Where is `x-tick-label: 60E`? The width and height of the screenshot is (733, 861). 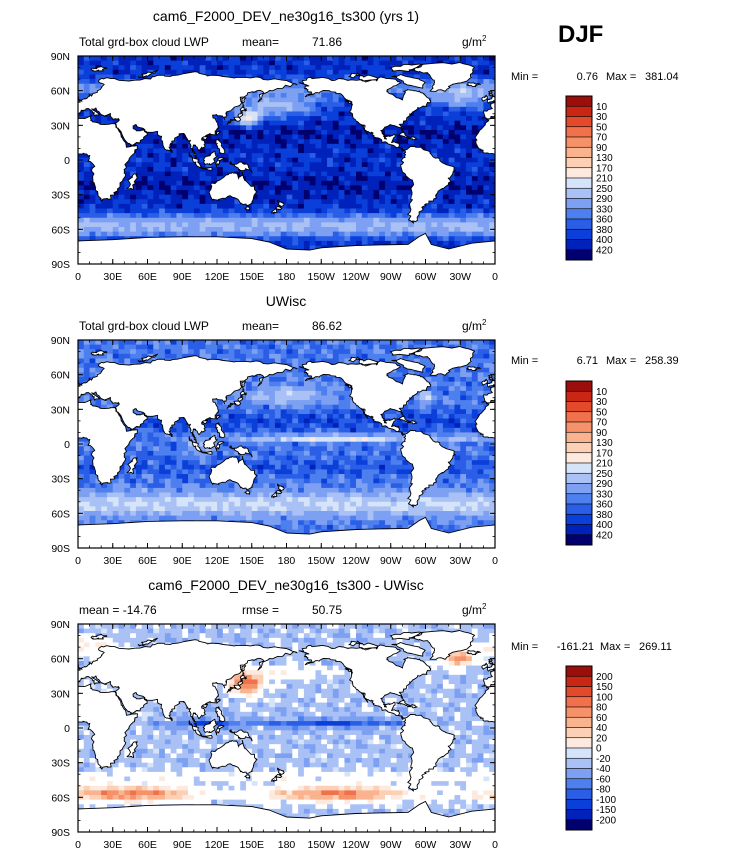
x-tick-label: 60E is located at coordinates (147, 561).